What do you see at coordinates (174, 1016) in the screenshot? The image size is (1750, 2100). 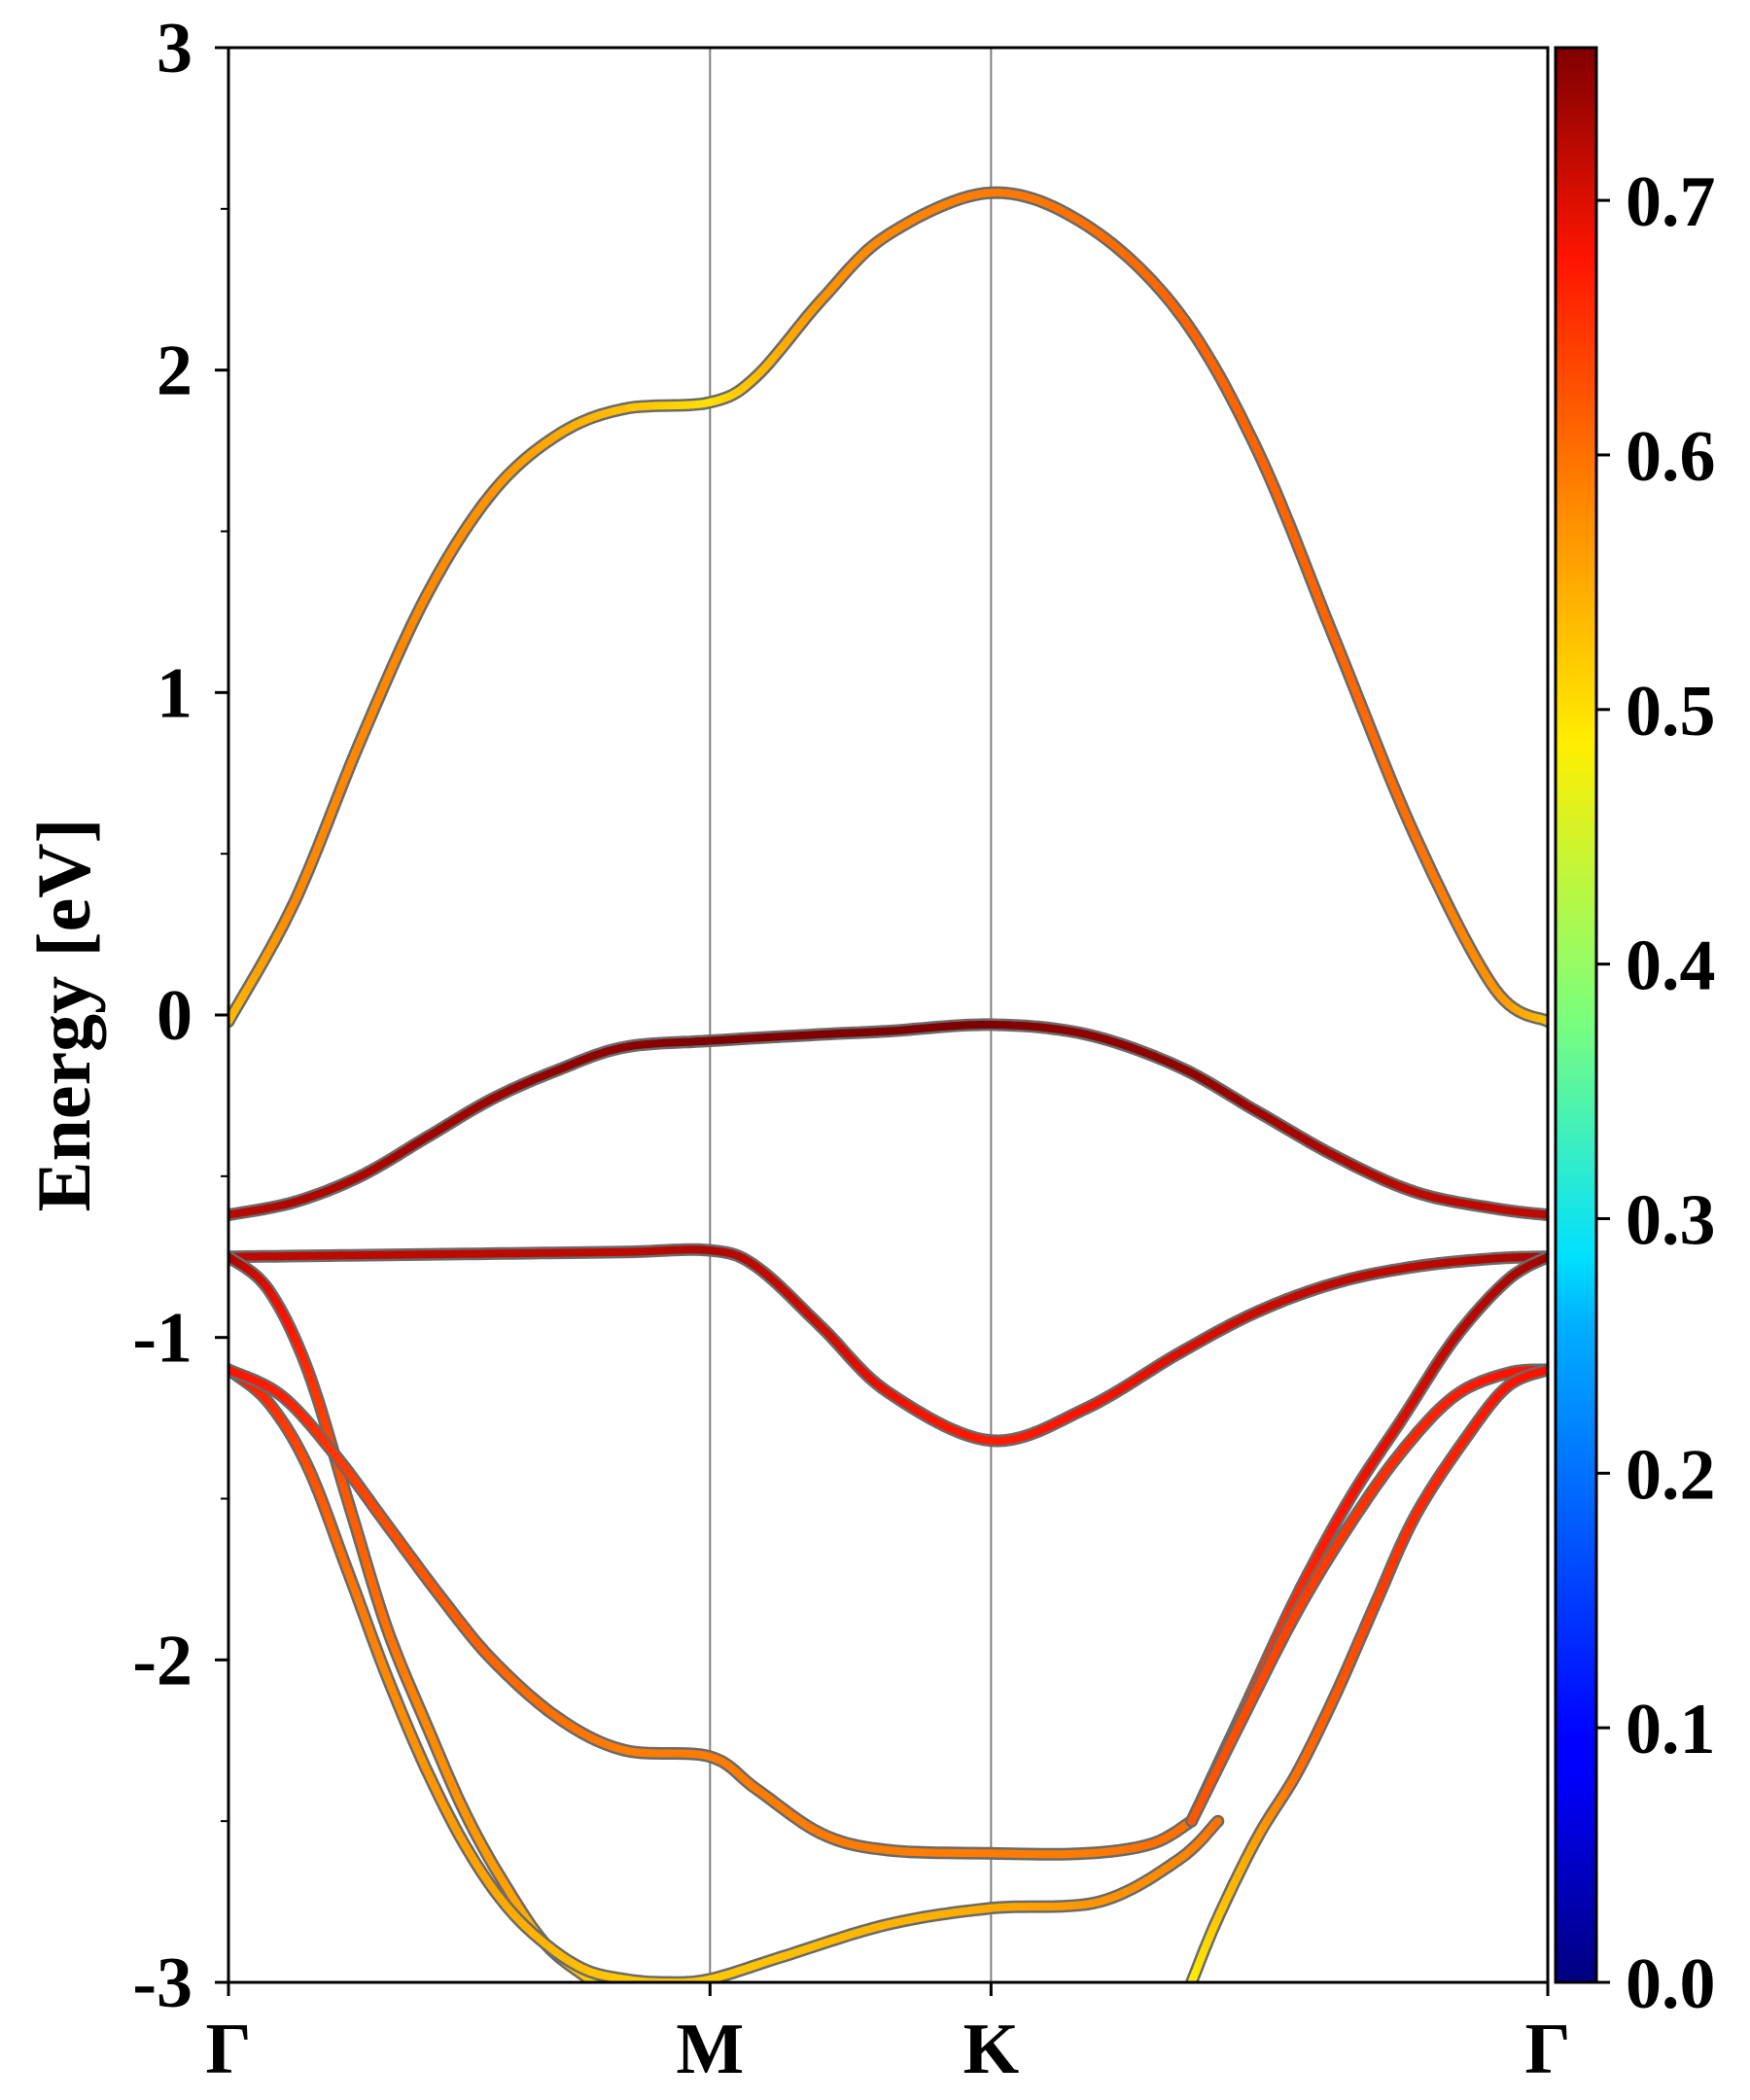 I see `y-tick-label: 0` at bounding box center [174, 1016].